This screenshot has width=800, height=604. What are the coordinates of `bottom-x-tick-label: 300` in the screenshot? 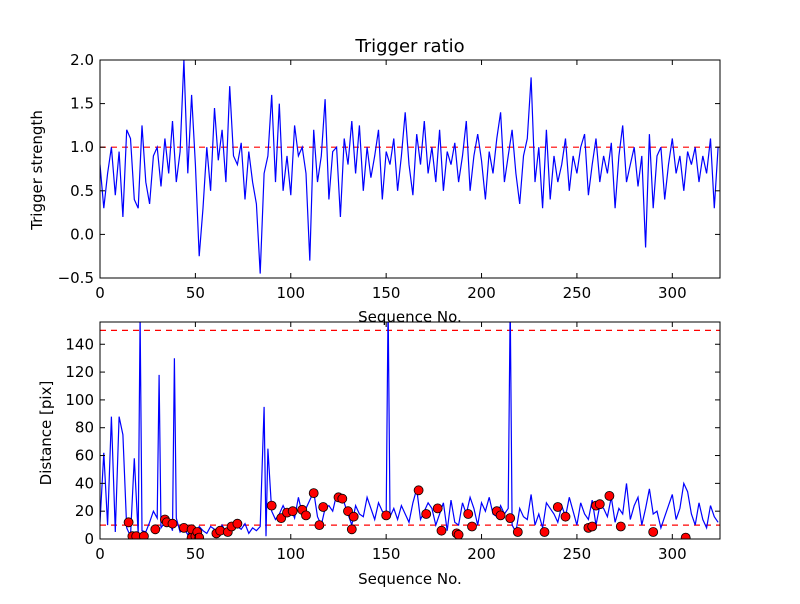 It's located at (672, 554).